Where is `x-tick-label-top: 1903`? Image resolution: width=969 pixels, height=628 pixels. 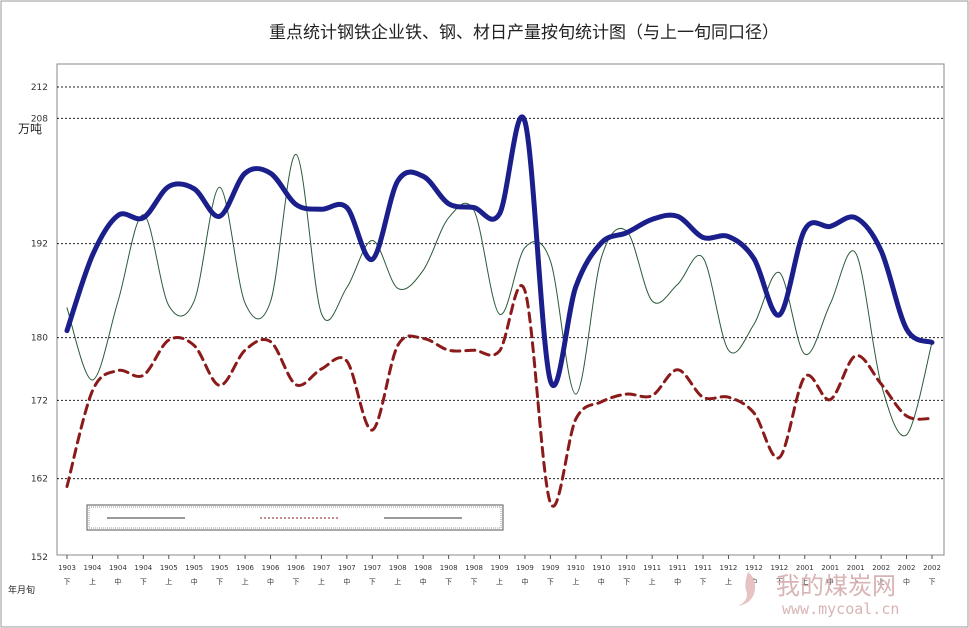
x-tick-label-top: 1903 is located at coordinates (67, 568).